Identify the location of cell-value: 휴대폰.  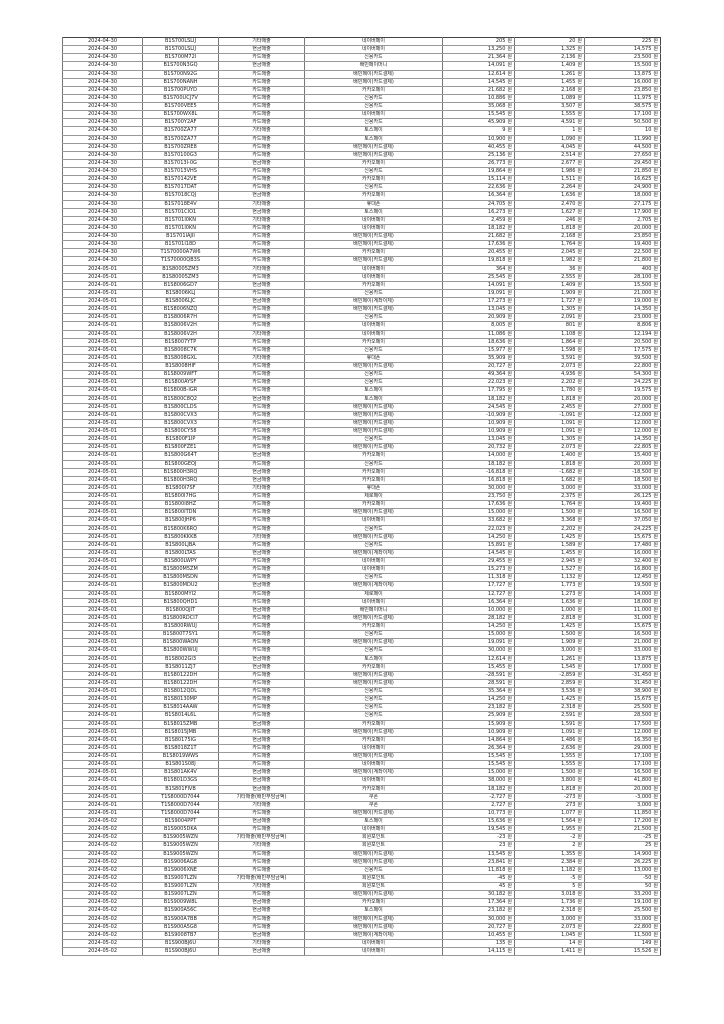
(373, 487).